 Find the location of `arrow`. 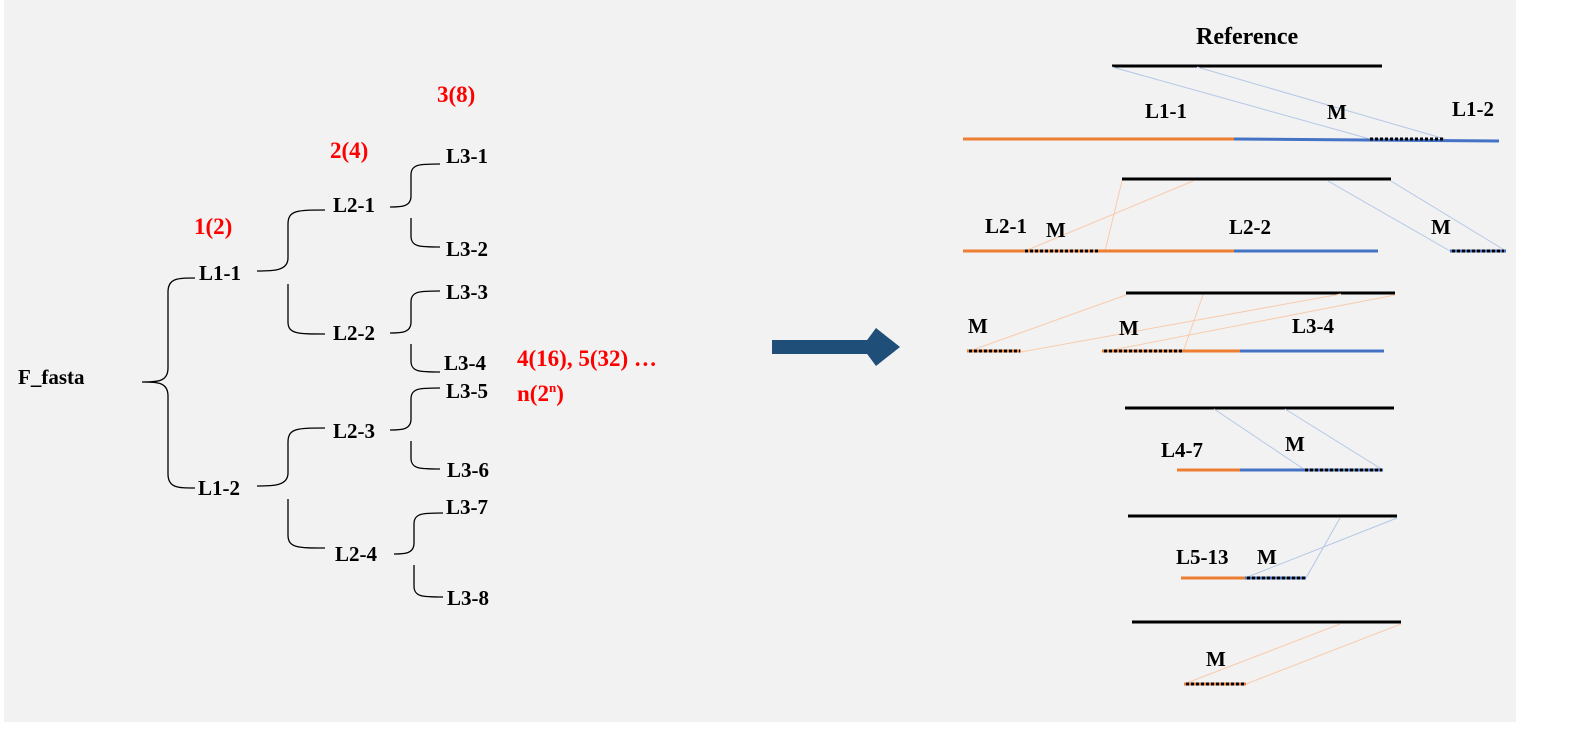

arrow is located at coordinates (836, 347).